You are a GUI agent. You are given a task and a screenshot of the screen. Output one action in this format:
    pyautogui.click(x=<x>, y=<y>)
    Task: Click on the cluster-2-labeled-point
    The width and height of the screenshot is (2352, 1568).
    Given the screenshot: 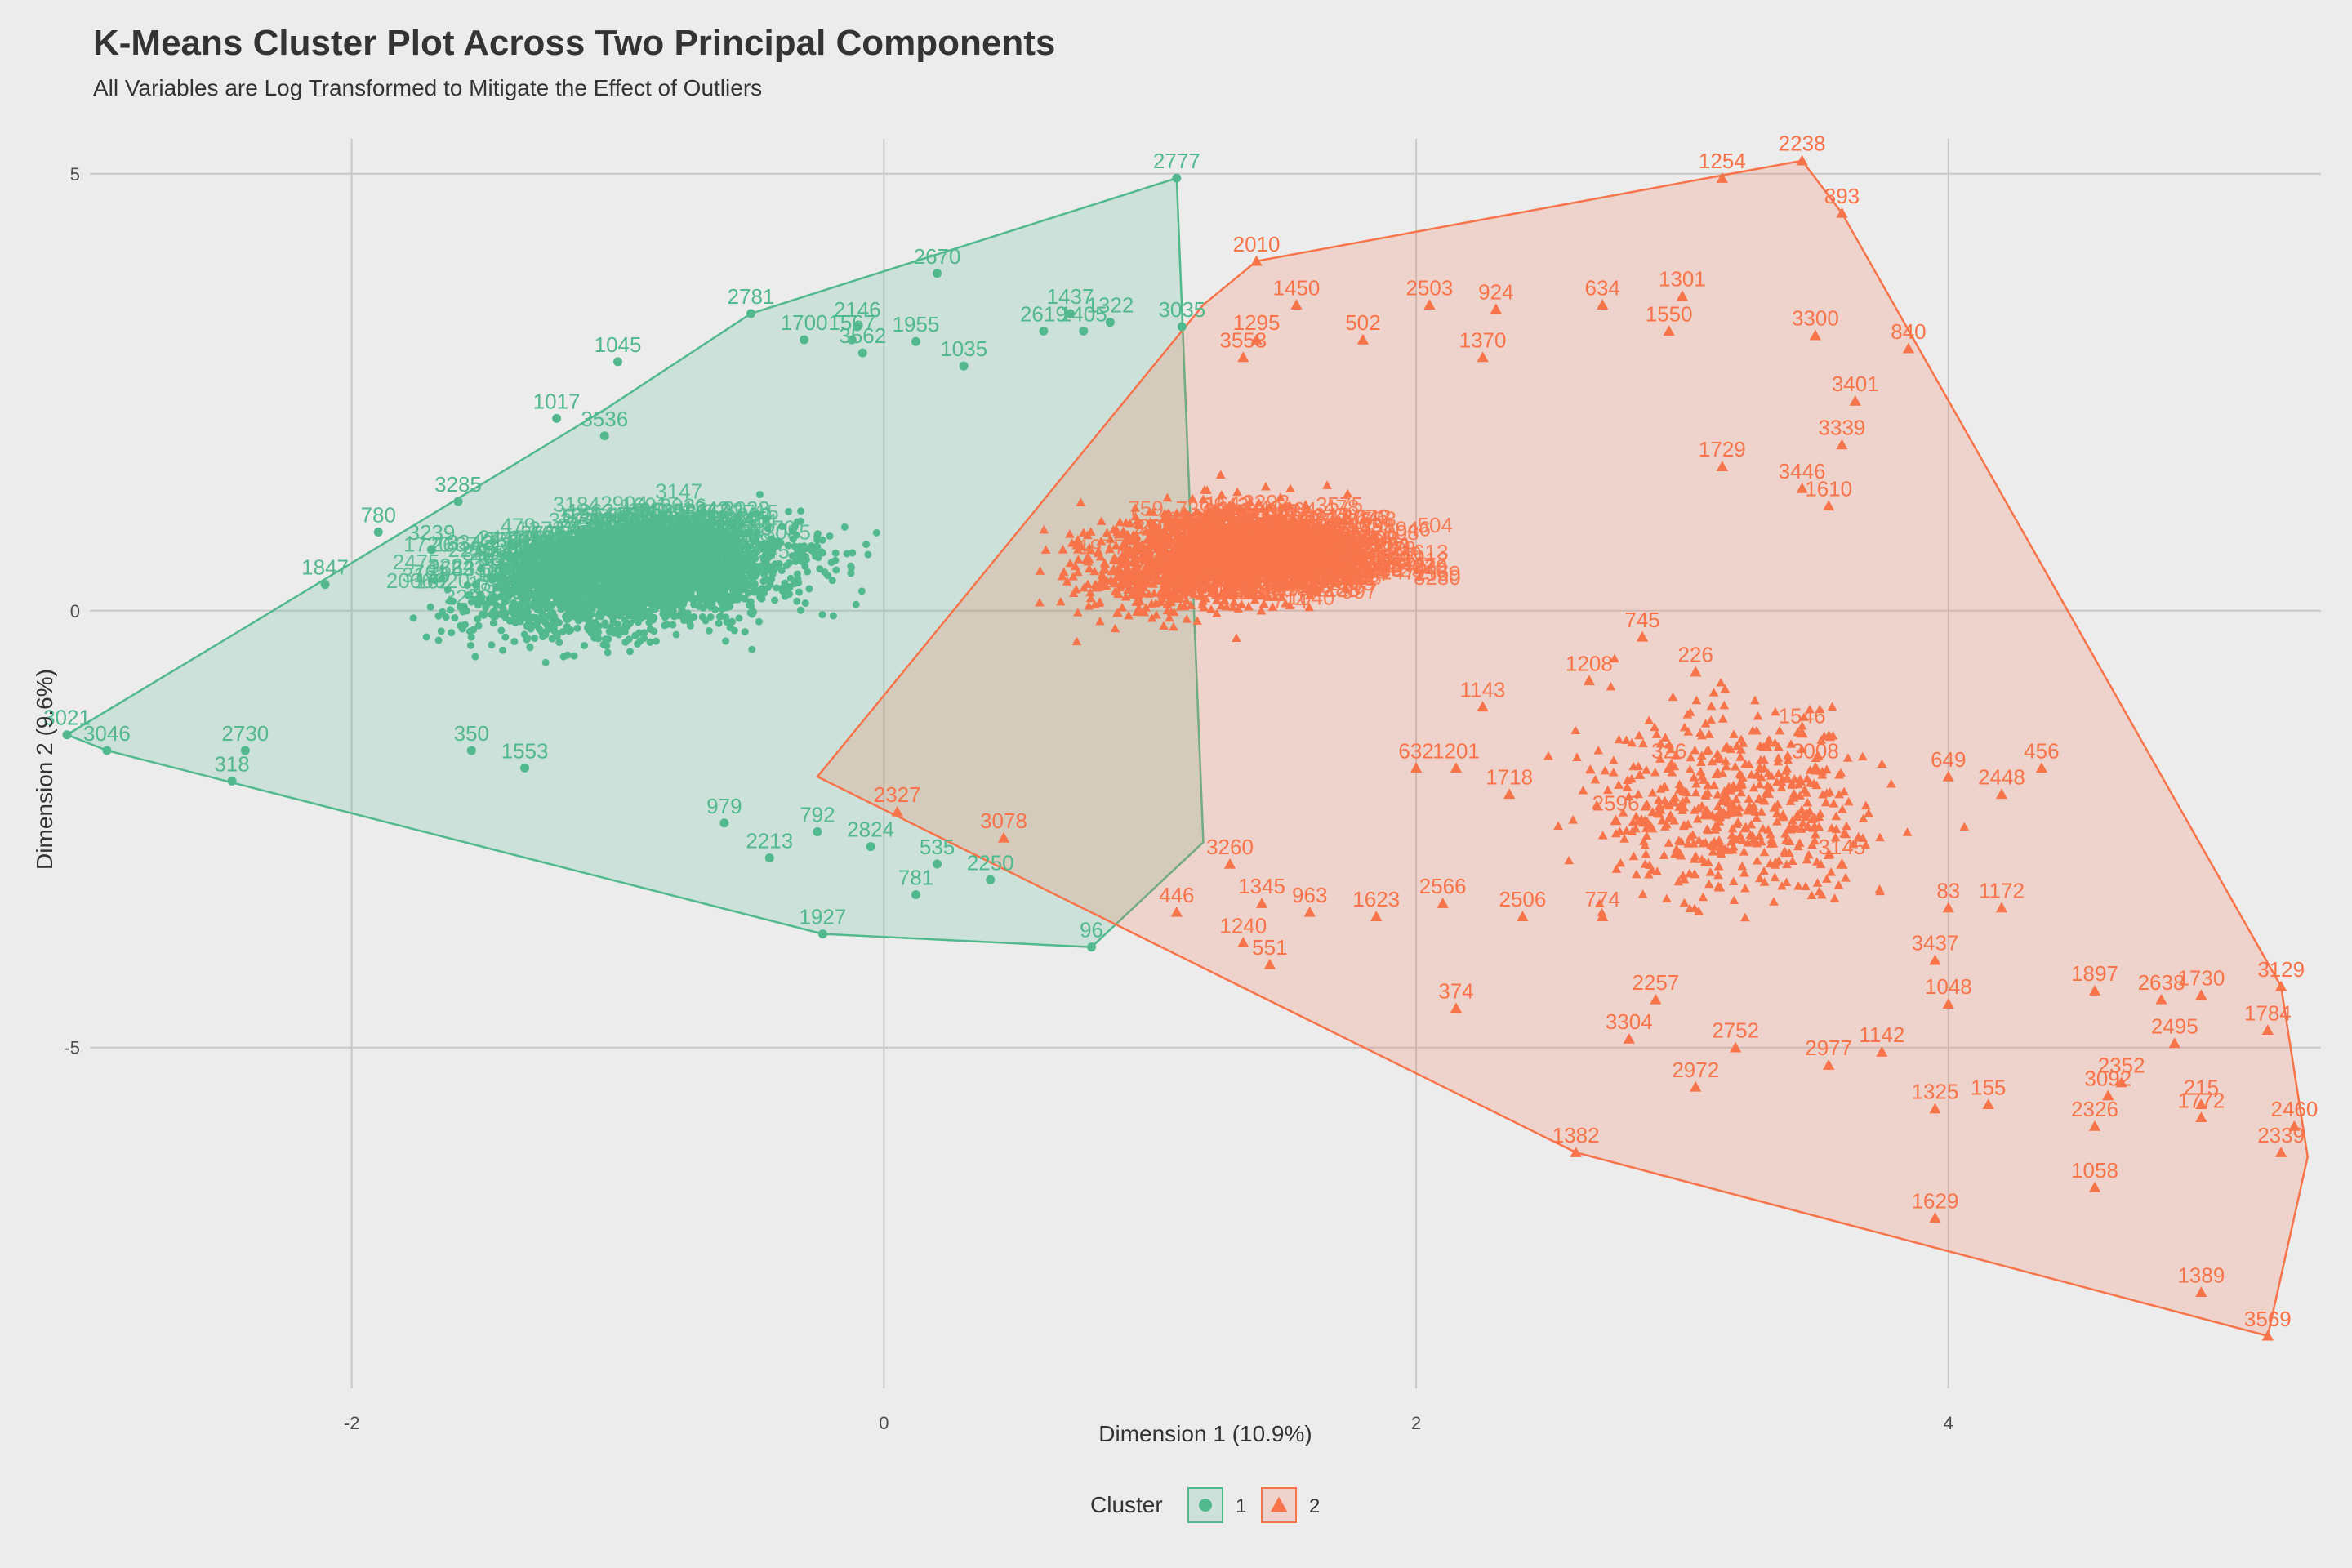 What is the action you would take?
    pyautogui.click(x=1802, y=160)
    